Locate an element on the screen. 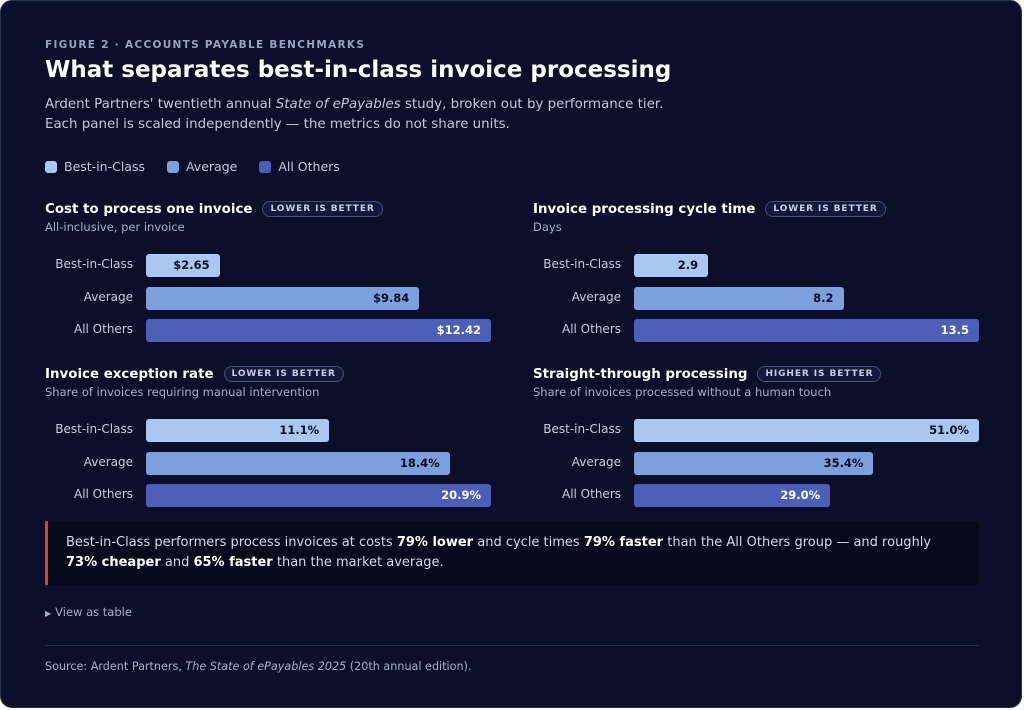  bar-value-label: 35.4% is located at coordinates (843, 462).